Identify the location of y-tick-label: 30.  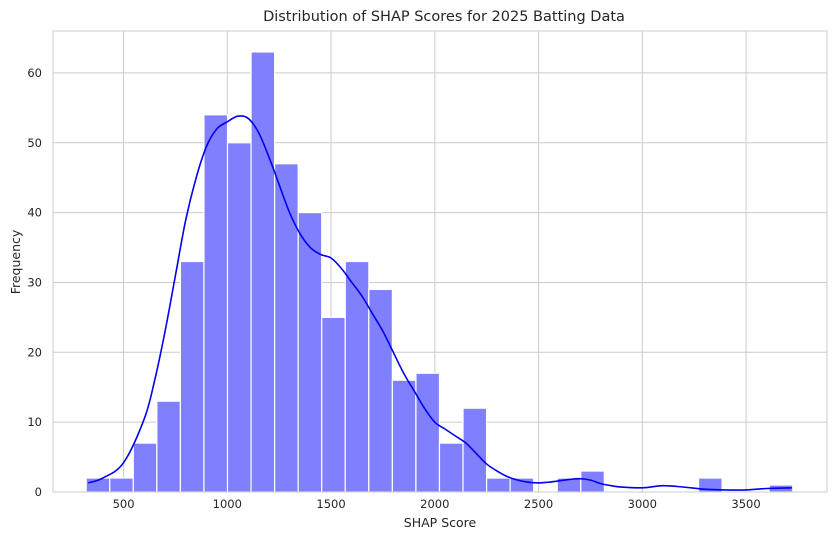
(34, 282).